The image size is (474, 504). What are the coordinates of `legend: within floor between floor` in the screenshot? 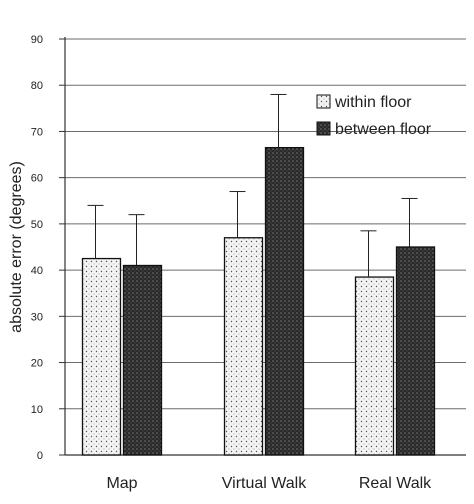 It's located at (374, 116).